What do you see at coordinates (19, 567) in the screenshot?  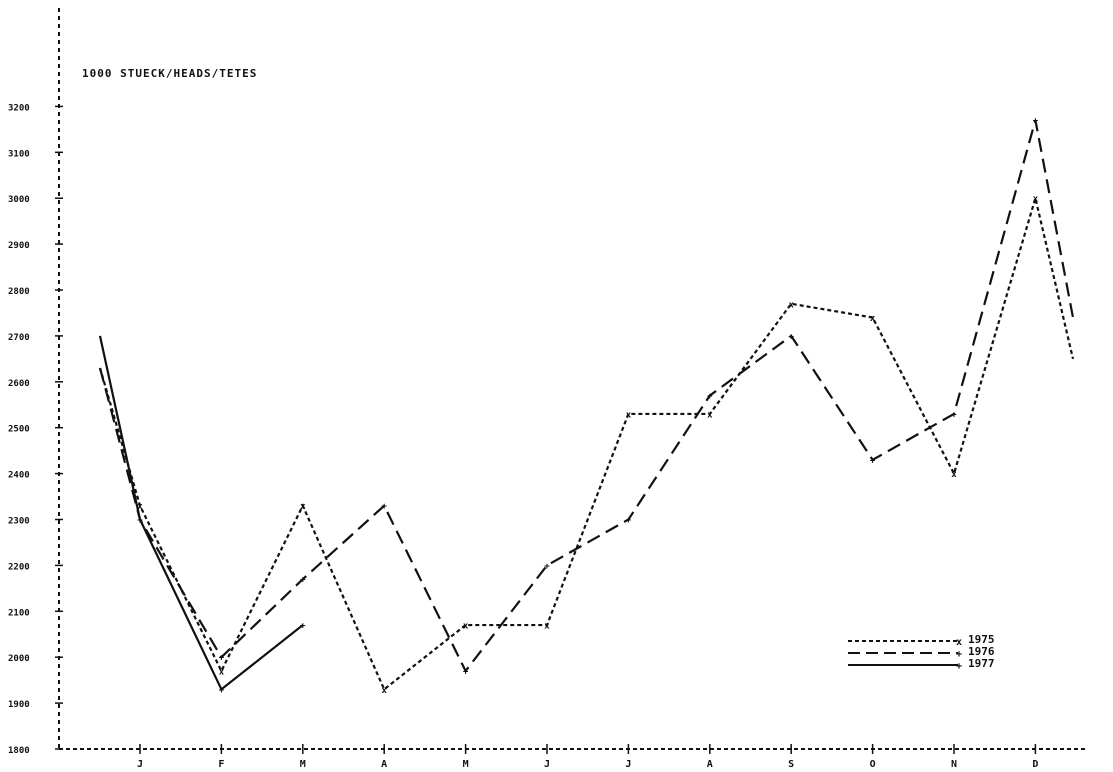 I see `y-tick-label: 2200` at bounding box center [19, 567].